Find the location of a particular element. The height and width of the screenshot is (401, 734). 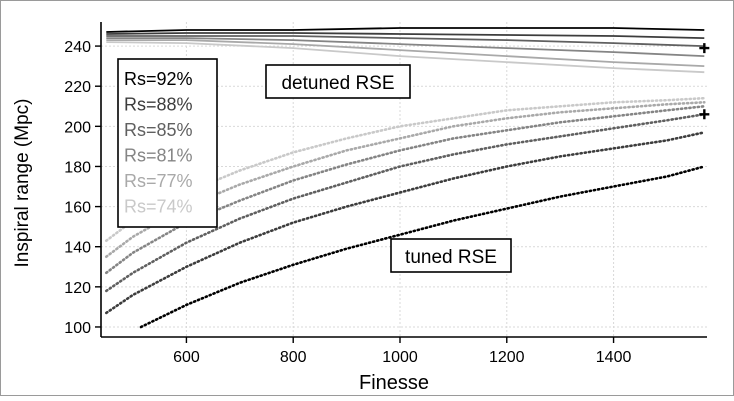

y-tick-label: 160 is located at coordinates (77, 208).